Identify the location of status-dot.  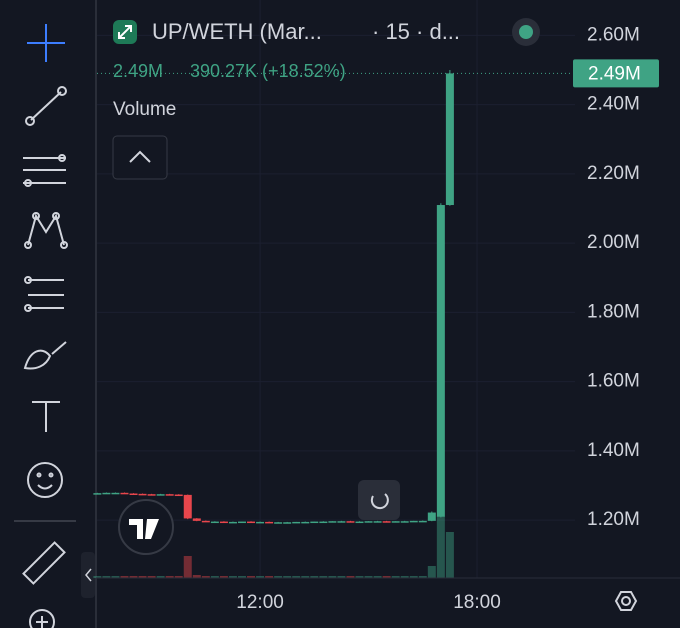
(526, 32).